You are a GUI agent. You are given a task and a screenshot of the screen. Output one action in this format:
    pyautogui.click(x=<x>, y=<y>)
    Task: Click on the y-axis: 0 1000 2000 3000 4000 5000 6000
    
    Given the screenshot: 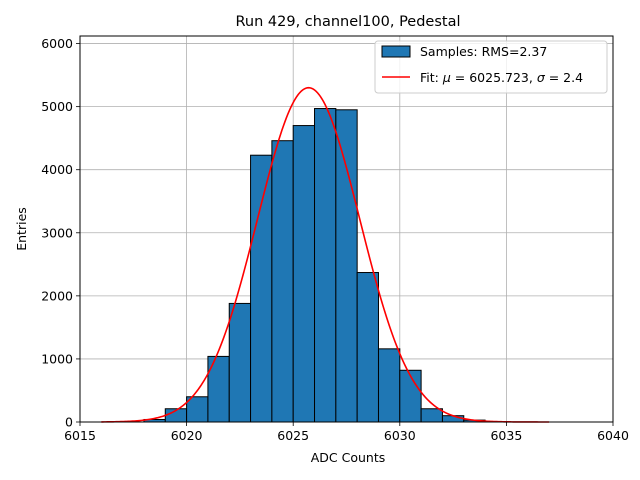 What is the action you would take?
    pyautogui.click(x=60, y=233)
    